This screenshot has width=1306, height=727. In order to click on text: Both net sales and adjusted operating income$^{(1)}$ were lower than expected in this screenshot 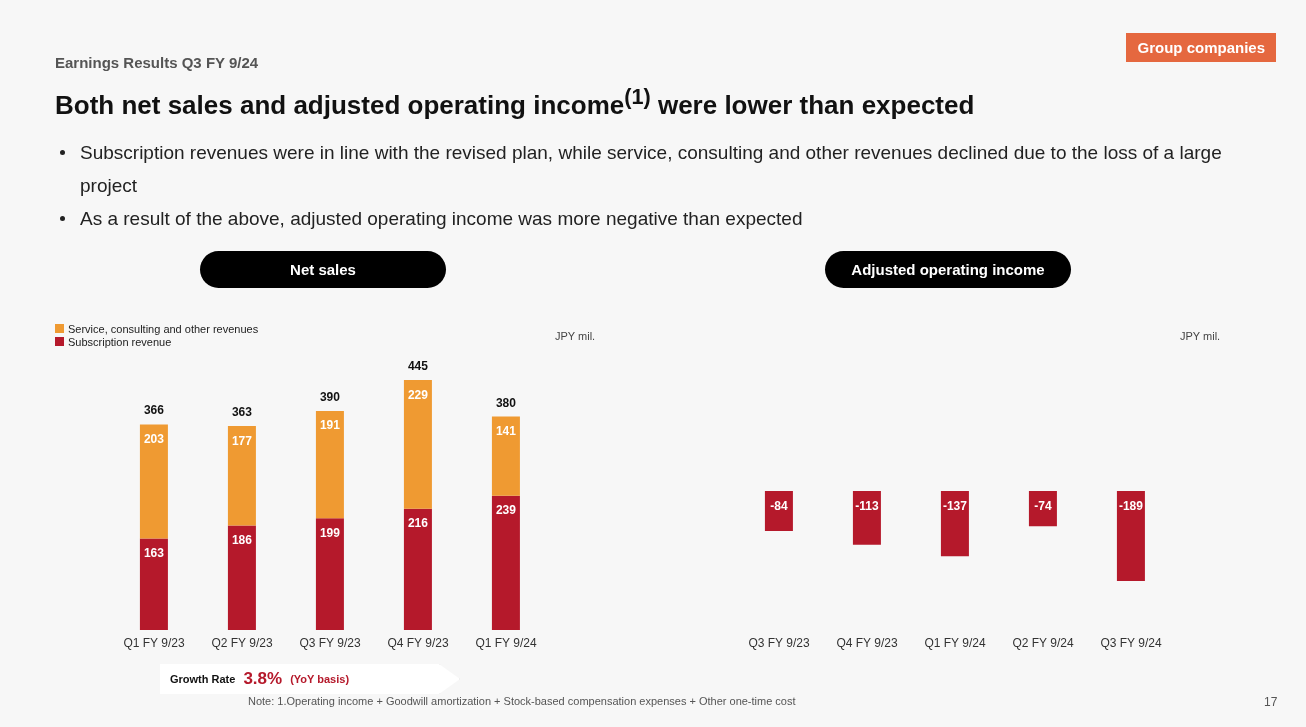, I will do `click(515, 102)`.